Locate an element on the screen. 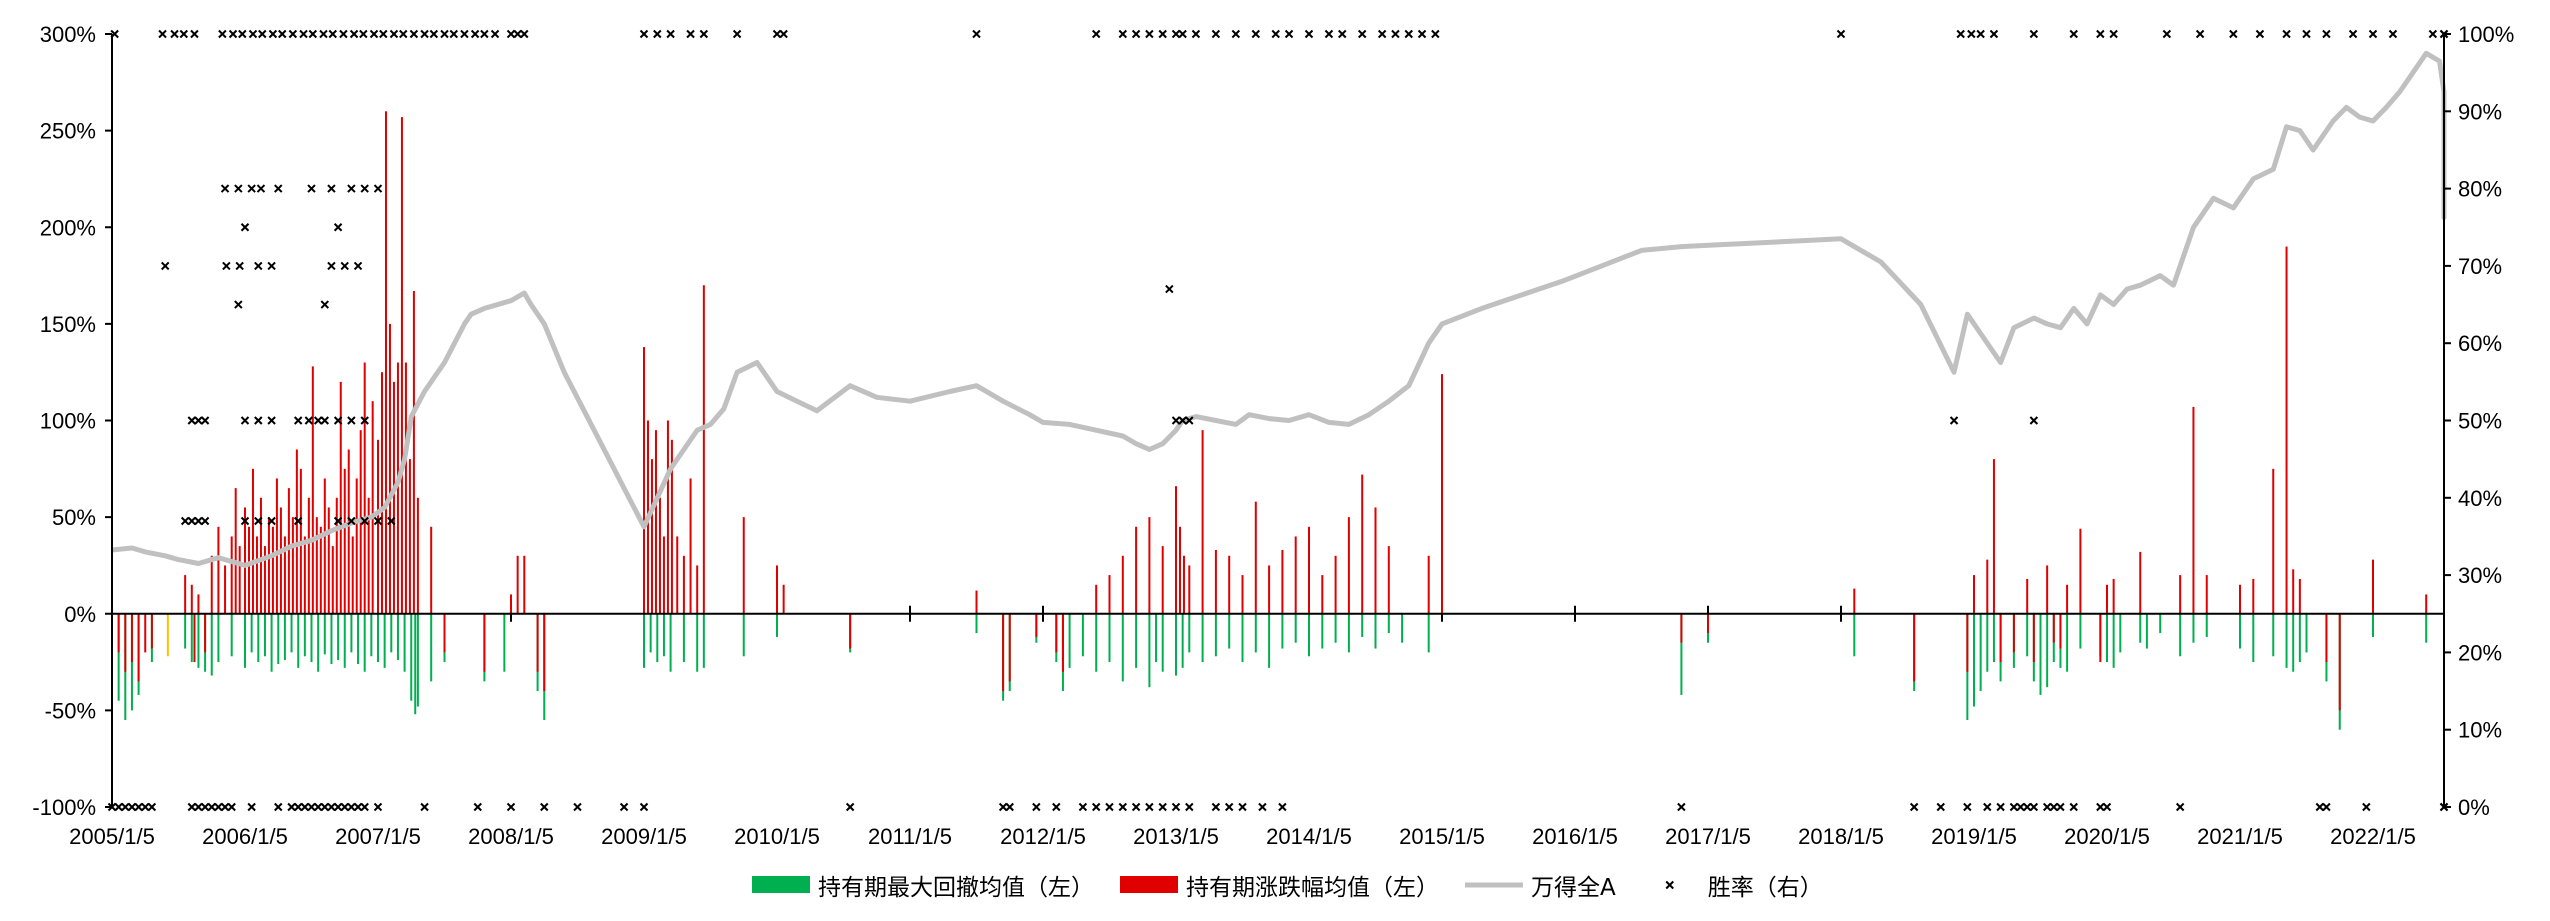 The width and height of the screenshot is (2550, 921). x-tick-label: 2011/1/5 is located at coordinates (910, 836).